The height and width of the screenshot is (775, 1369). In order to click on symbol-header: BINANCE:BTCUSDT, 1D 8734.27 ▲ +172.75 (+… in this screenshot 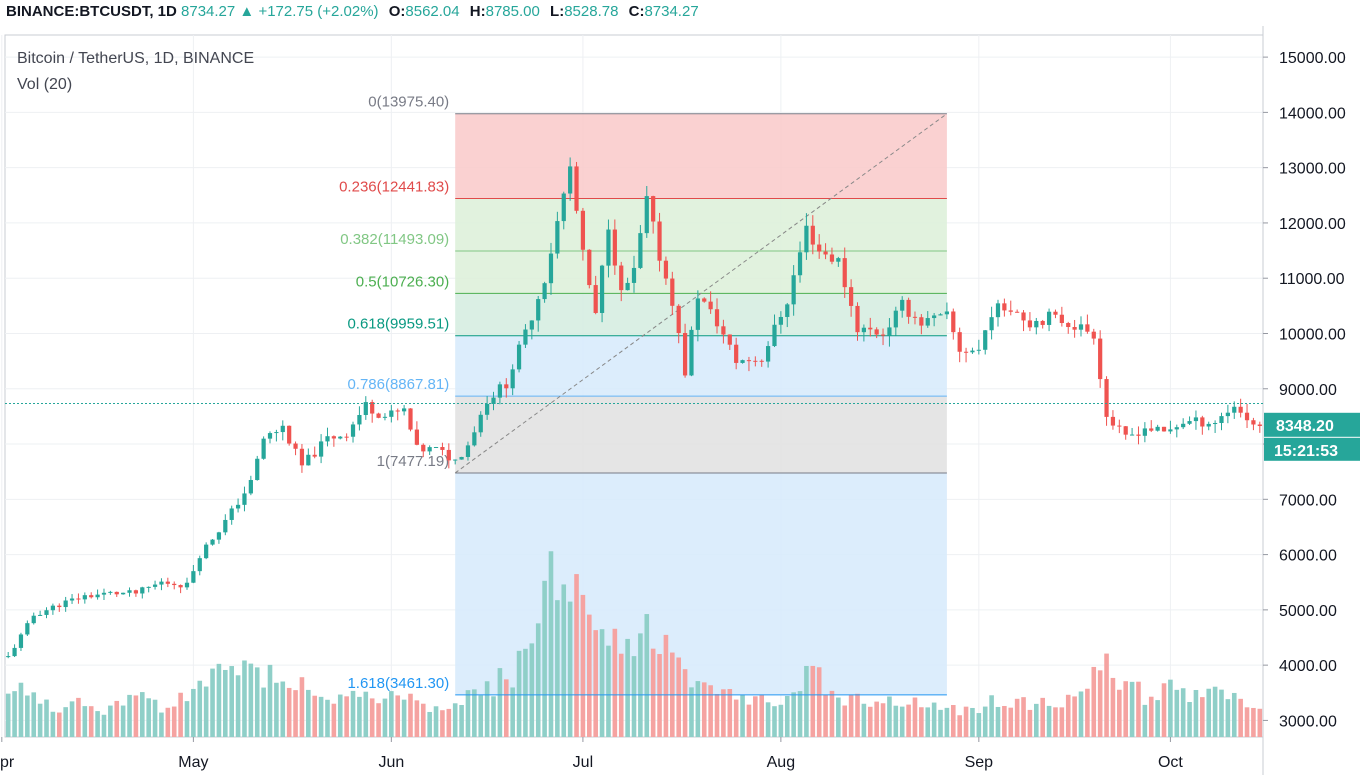, I will do `click(684, 12)`.